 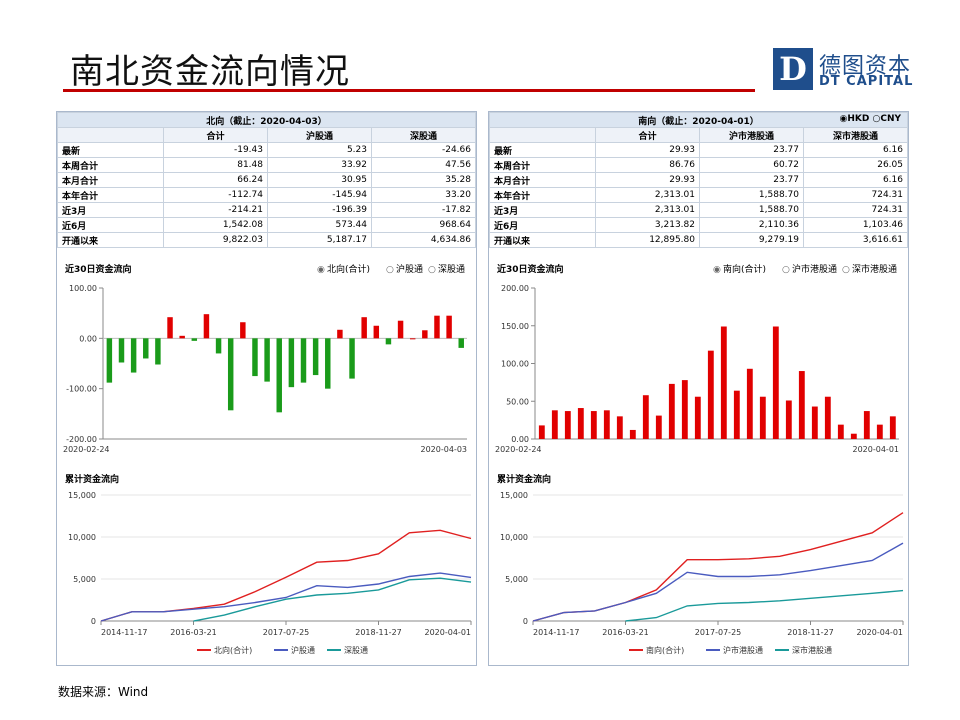 I want to click on table-row: 近6月 1,542.08 573.44 968.64, so click(x=266, y=225).